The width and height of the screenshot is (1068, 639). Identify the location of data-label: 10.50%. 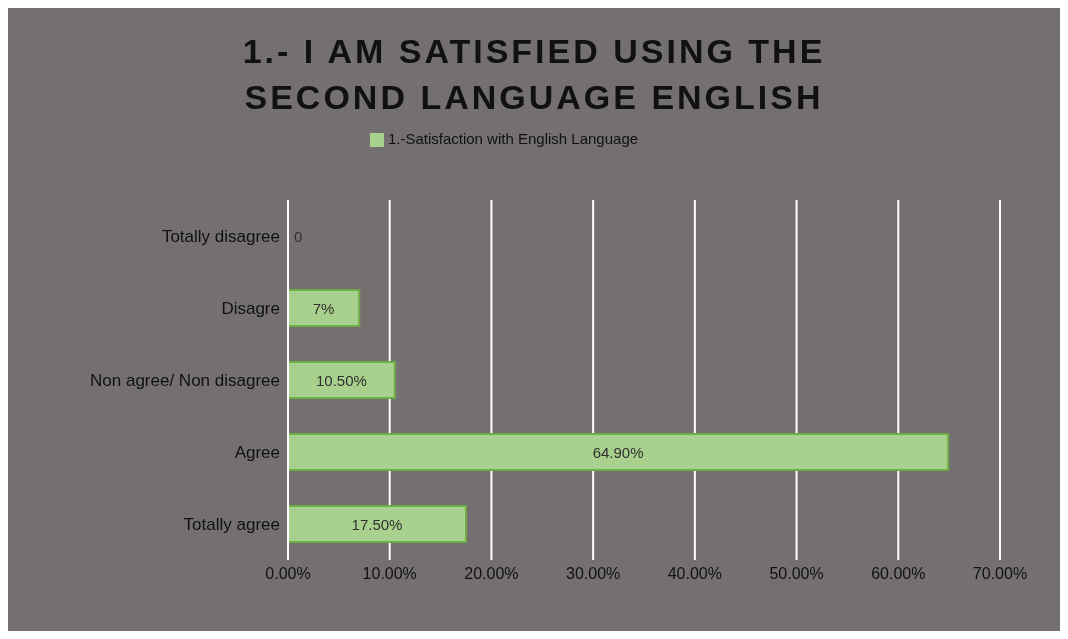
(341, 380).